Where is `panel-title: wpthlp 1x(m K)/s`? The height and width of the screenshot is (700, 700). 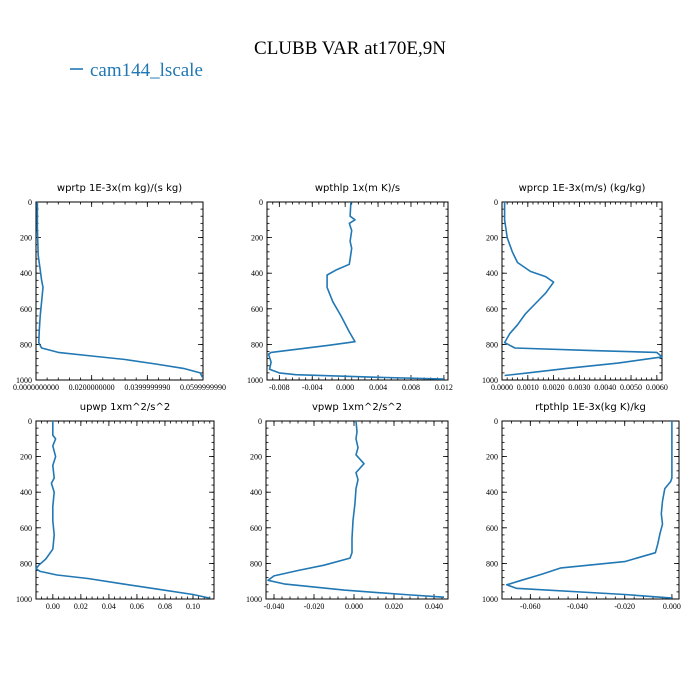
panel-title: wpthlp 1x(m K)/s is located at coordinates (357, 188).